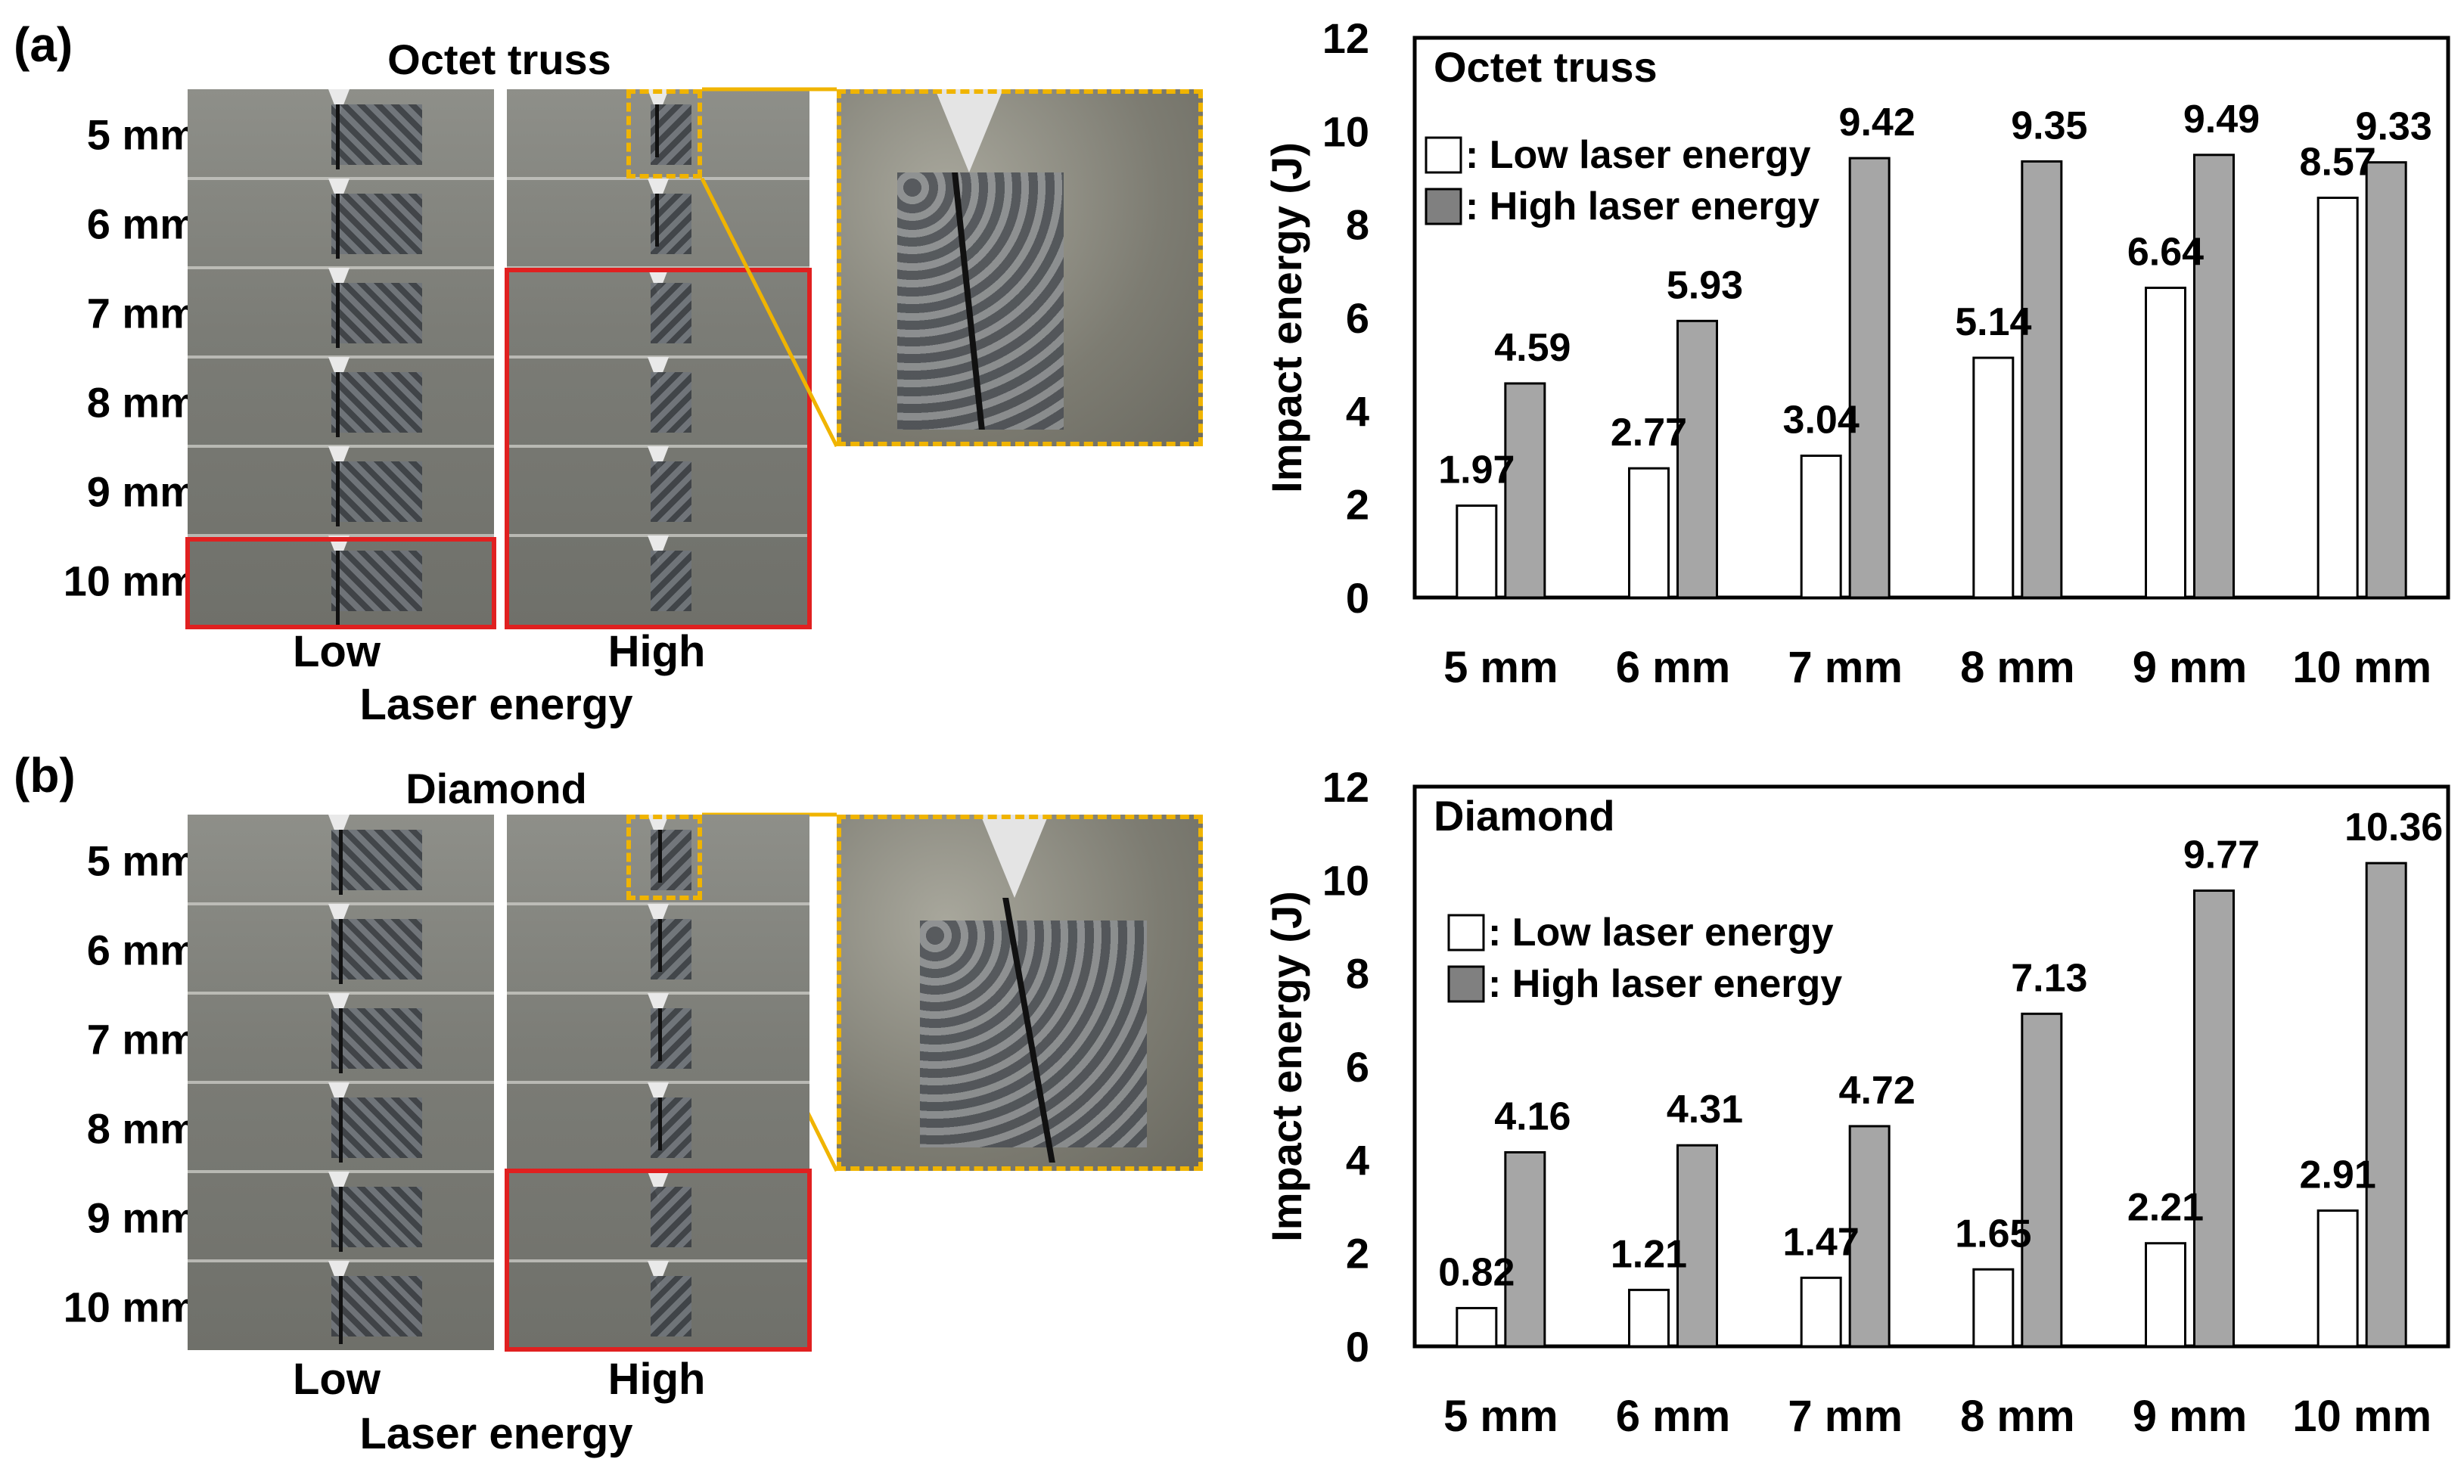 The image size is (2464, 1484). Describe the element at coordinates (1345, 38) in the screenshot. I see `chart-a-ytick-label: 12` at that location.